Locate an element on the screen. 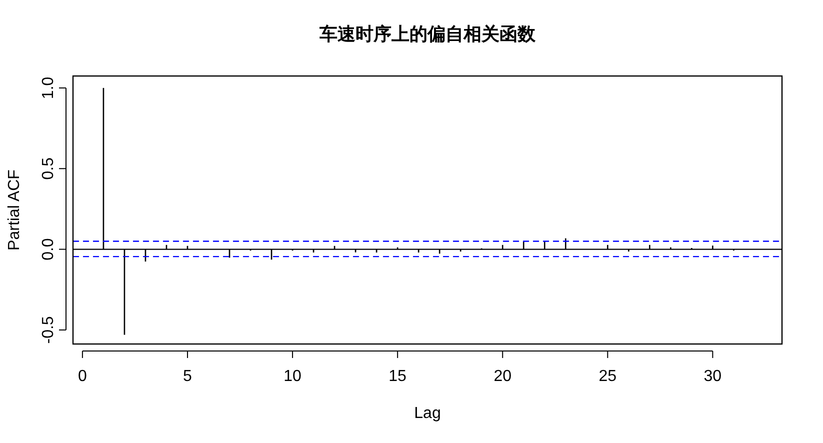 The width and height of the screenshot is (823, 443). y-tick-label: 1.0 is located at coordinates (48, 88).